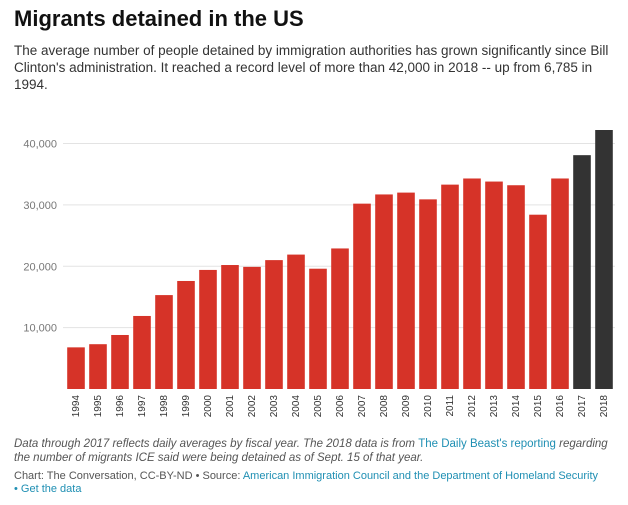  Describe the element at coordinates (604, 259) in the screenshot. I see `bar-2018` at that location.